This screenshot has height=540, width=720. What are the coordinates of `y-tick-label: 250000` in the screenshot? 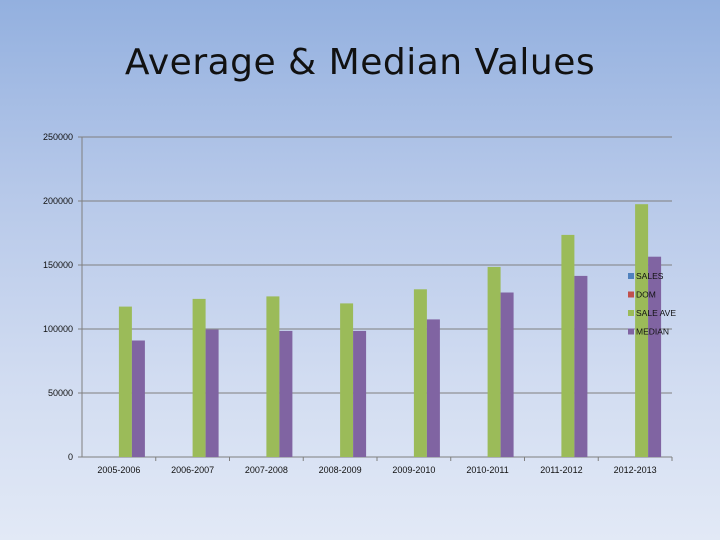 It's located at (58, 137).